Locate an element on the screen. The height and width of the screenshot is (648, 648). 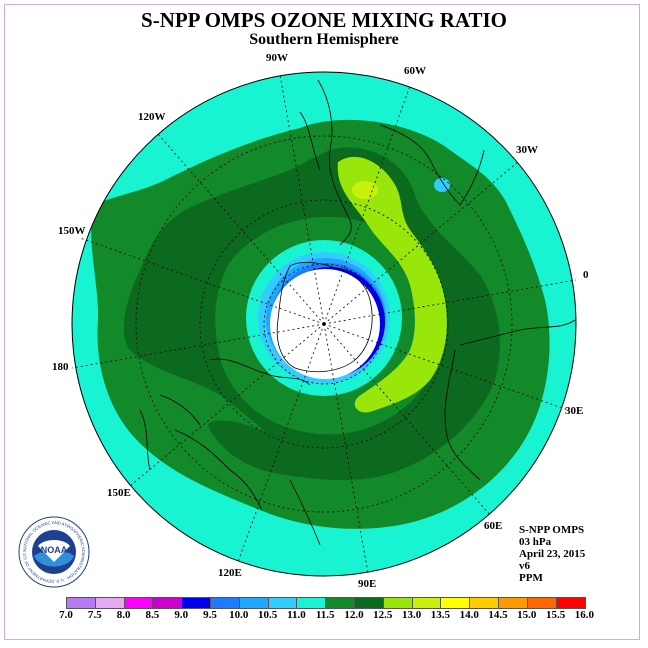
lon-label-150e: 150E is located at coordinates (119, 493).